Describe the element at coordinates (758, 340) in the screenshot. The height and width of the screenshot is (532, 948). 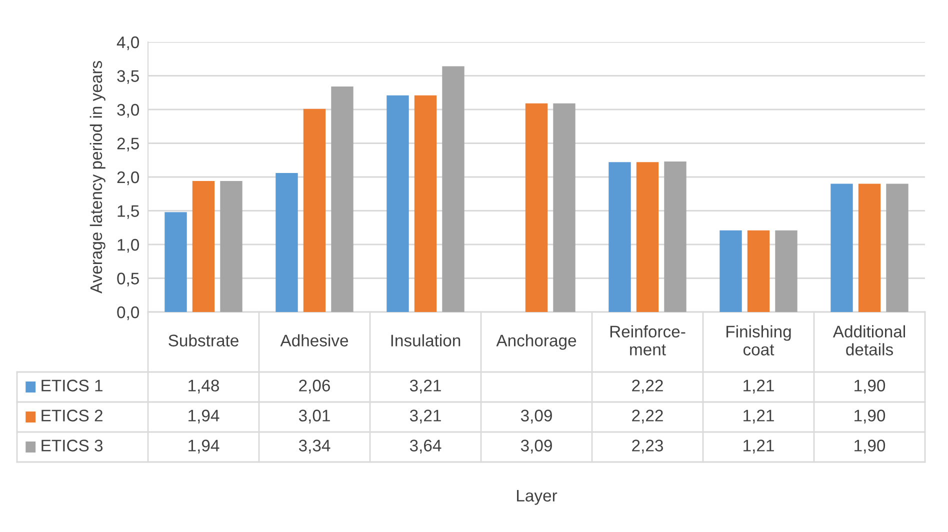
I see `x-tick-label: Finishing coat` at that location.